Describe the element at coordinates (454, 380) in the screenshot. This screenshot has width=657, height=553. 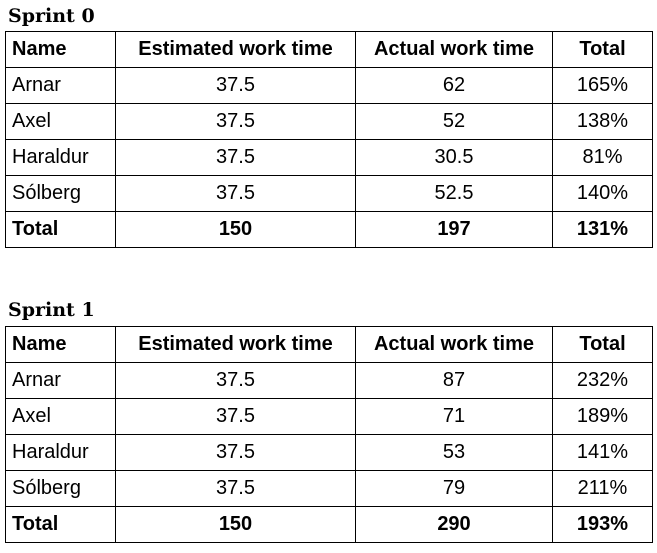
I see `cell-actual: 87` at that location.